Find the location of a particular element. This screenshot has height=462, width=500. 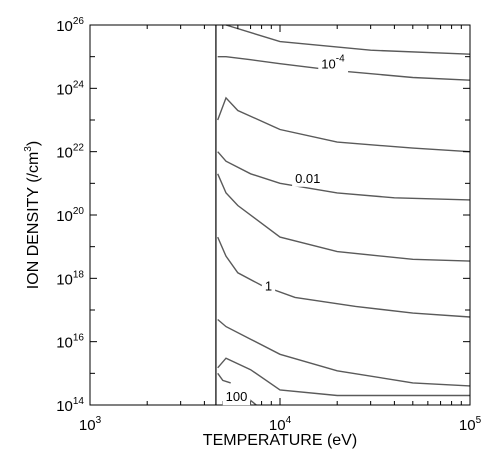

y-axis-title-exp: 3 is located at coordinates (28, 149).